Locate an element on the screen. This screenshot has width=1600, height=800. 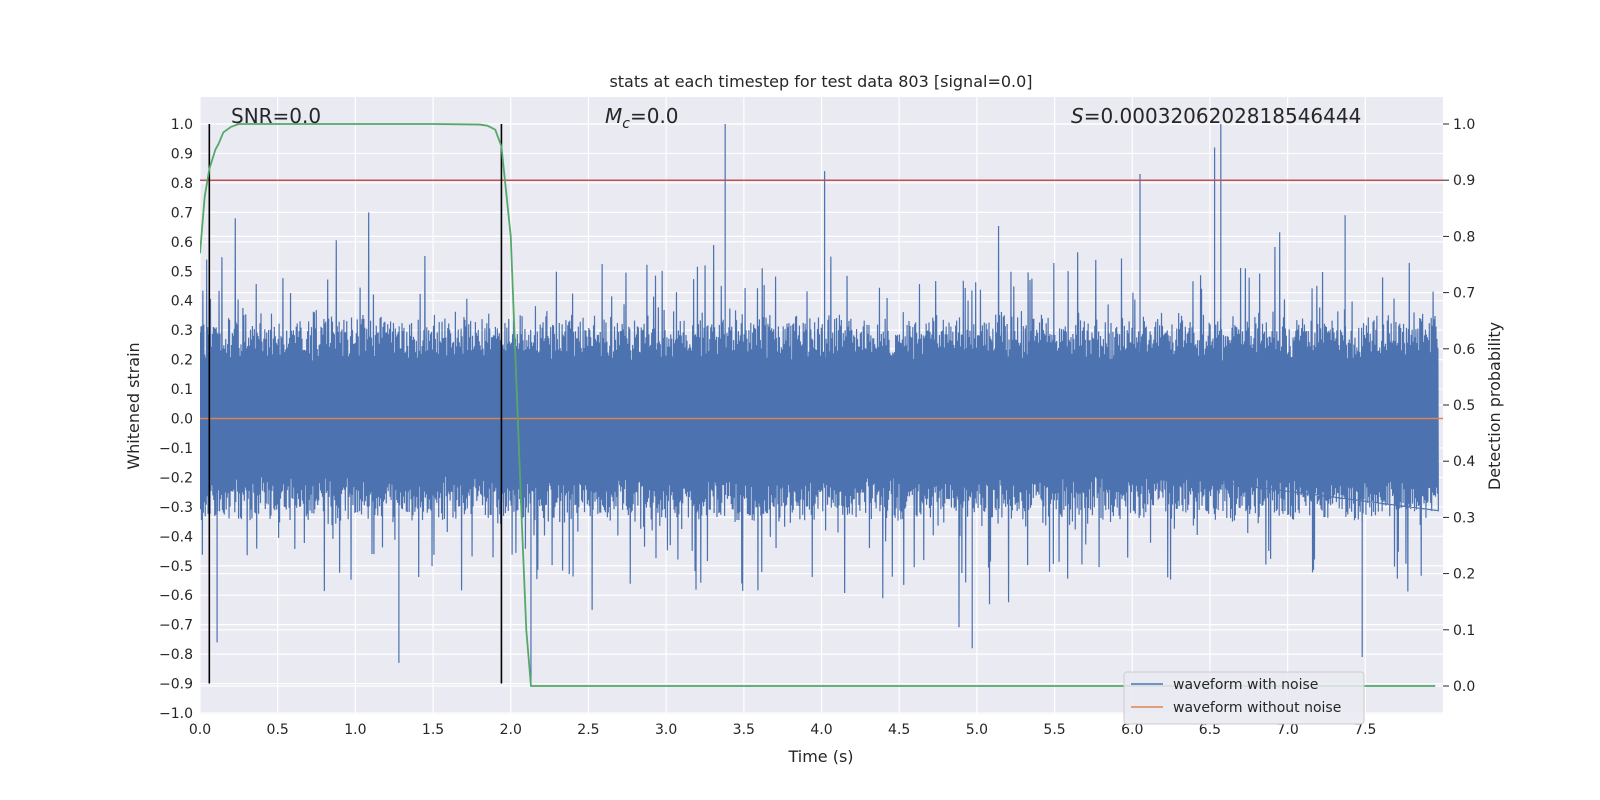
y-tick-label: −0.5 is located at coordinates (176, 567).